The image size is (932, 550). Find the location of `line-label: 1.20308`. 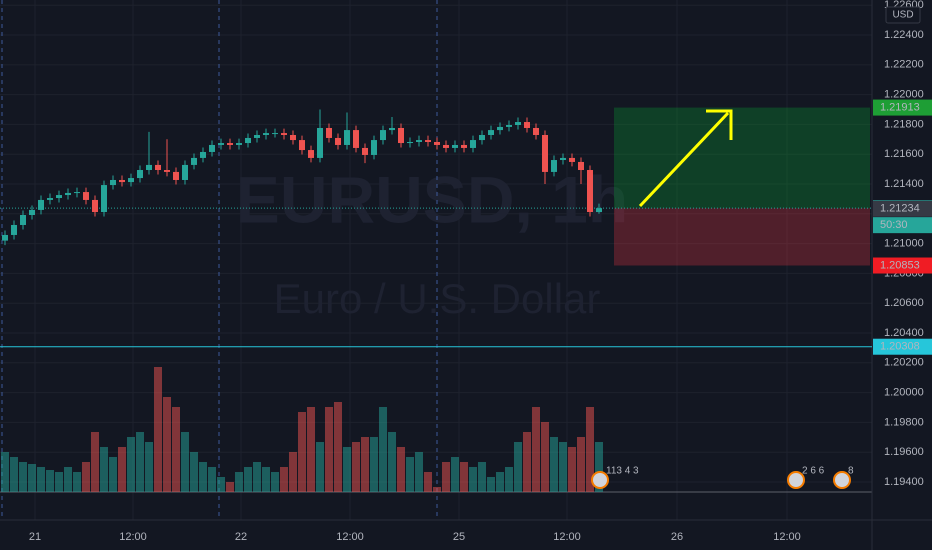

line-label: 1.20308 is located at coordinates (900, 347).